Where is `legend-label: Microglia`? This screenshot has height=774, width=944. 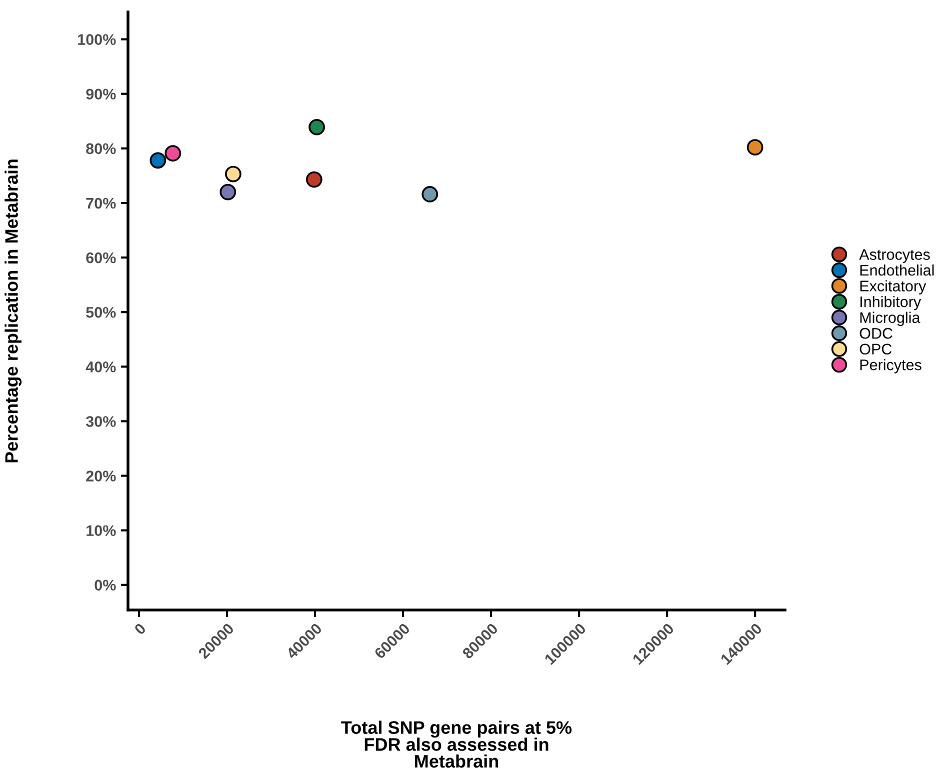
legend-label: Microglia is located at coordinates (890, 319).